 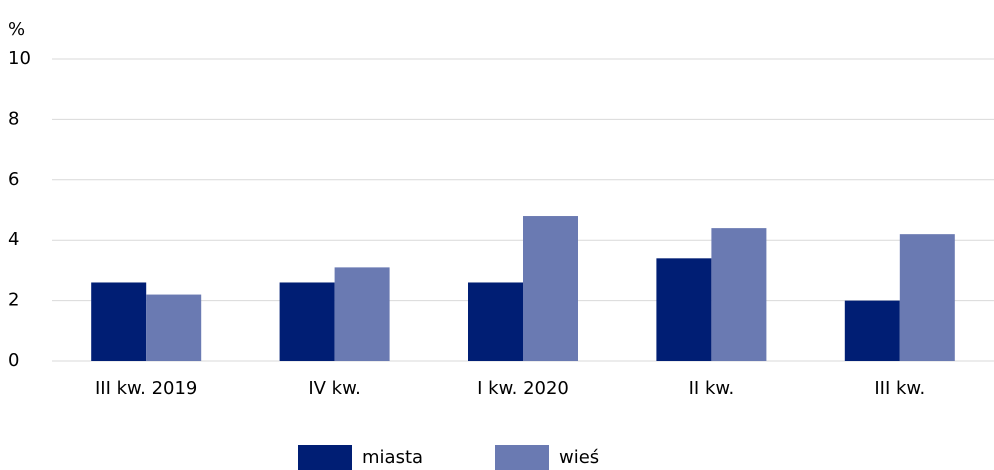 What do you see at coordinates (19, 58) in the screenshot?
I see `y-tick-label: 10` at bounding box center [19, 58].